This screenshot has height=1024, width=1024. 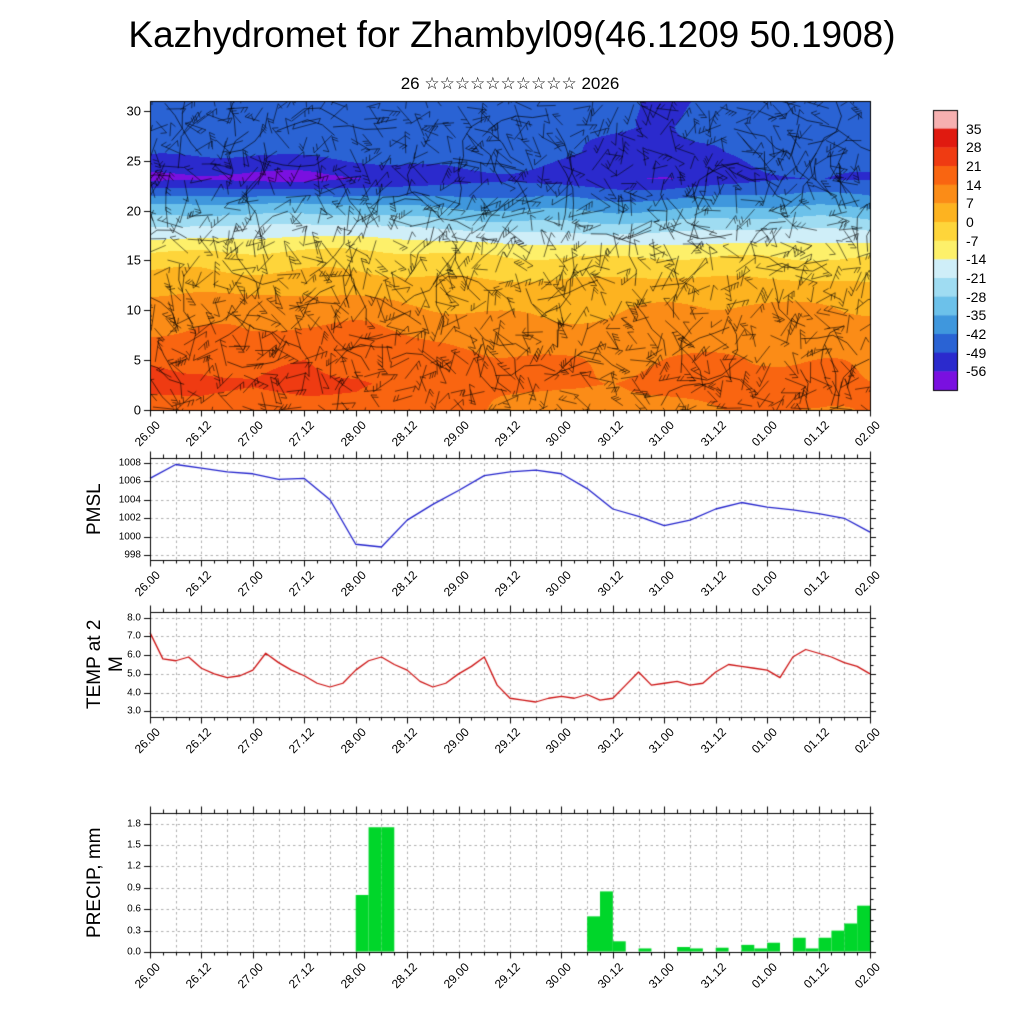 I want to click on colorbar-tick-label: 28, so click(x=974, y=147).